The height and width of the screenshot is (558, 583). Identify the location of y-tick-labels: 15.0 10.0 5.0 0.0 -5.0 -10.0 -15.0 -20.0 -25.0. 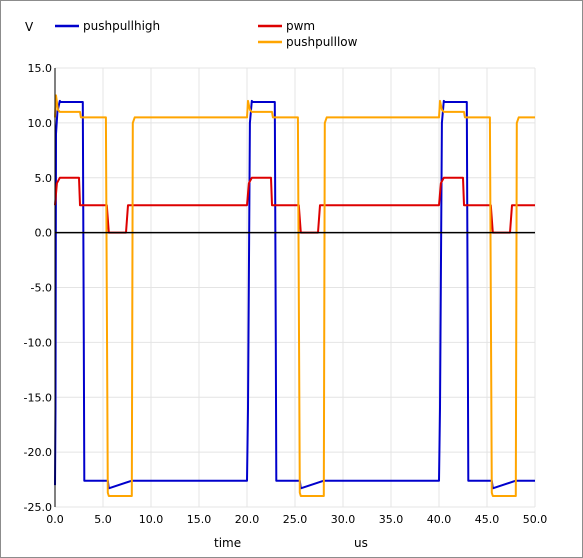
(38, 288).